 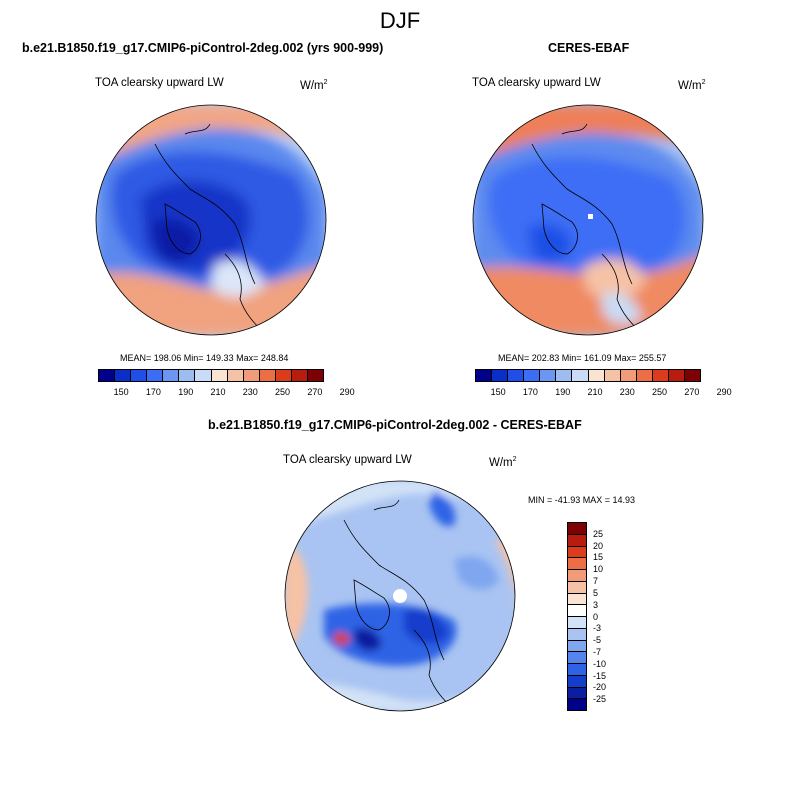 What do you see at coordinates (600, 687) in the screenshot?
I see `panel-3-colorbar-tick-label: -20` at bounding box center [600, 687].